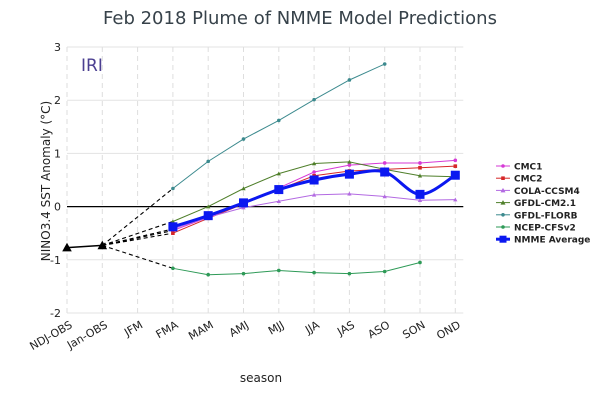 The width and height of the screenshot is (600, 400). I want to click on x-tick-label: OND, so click(448, 330).